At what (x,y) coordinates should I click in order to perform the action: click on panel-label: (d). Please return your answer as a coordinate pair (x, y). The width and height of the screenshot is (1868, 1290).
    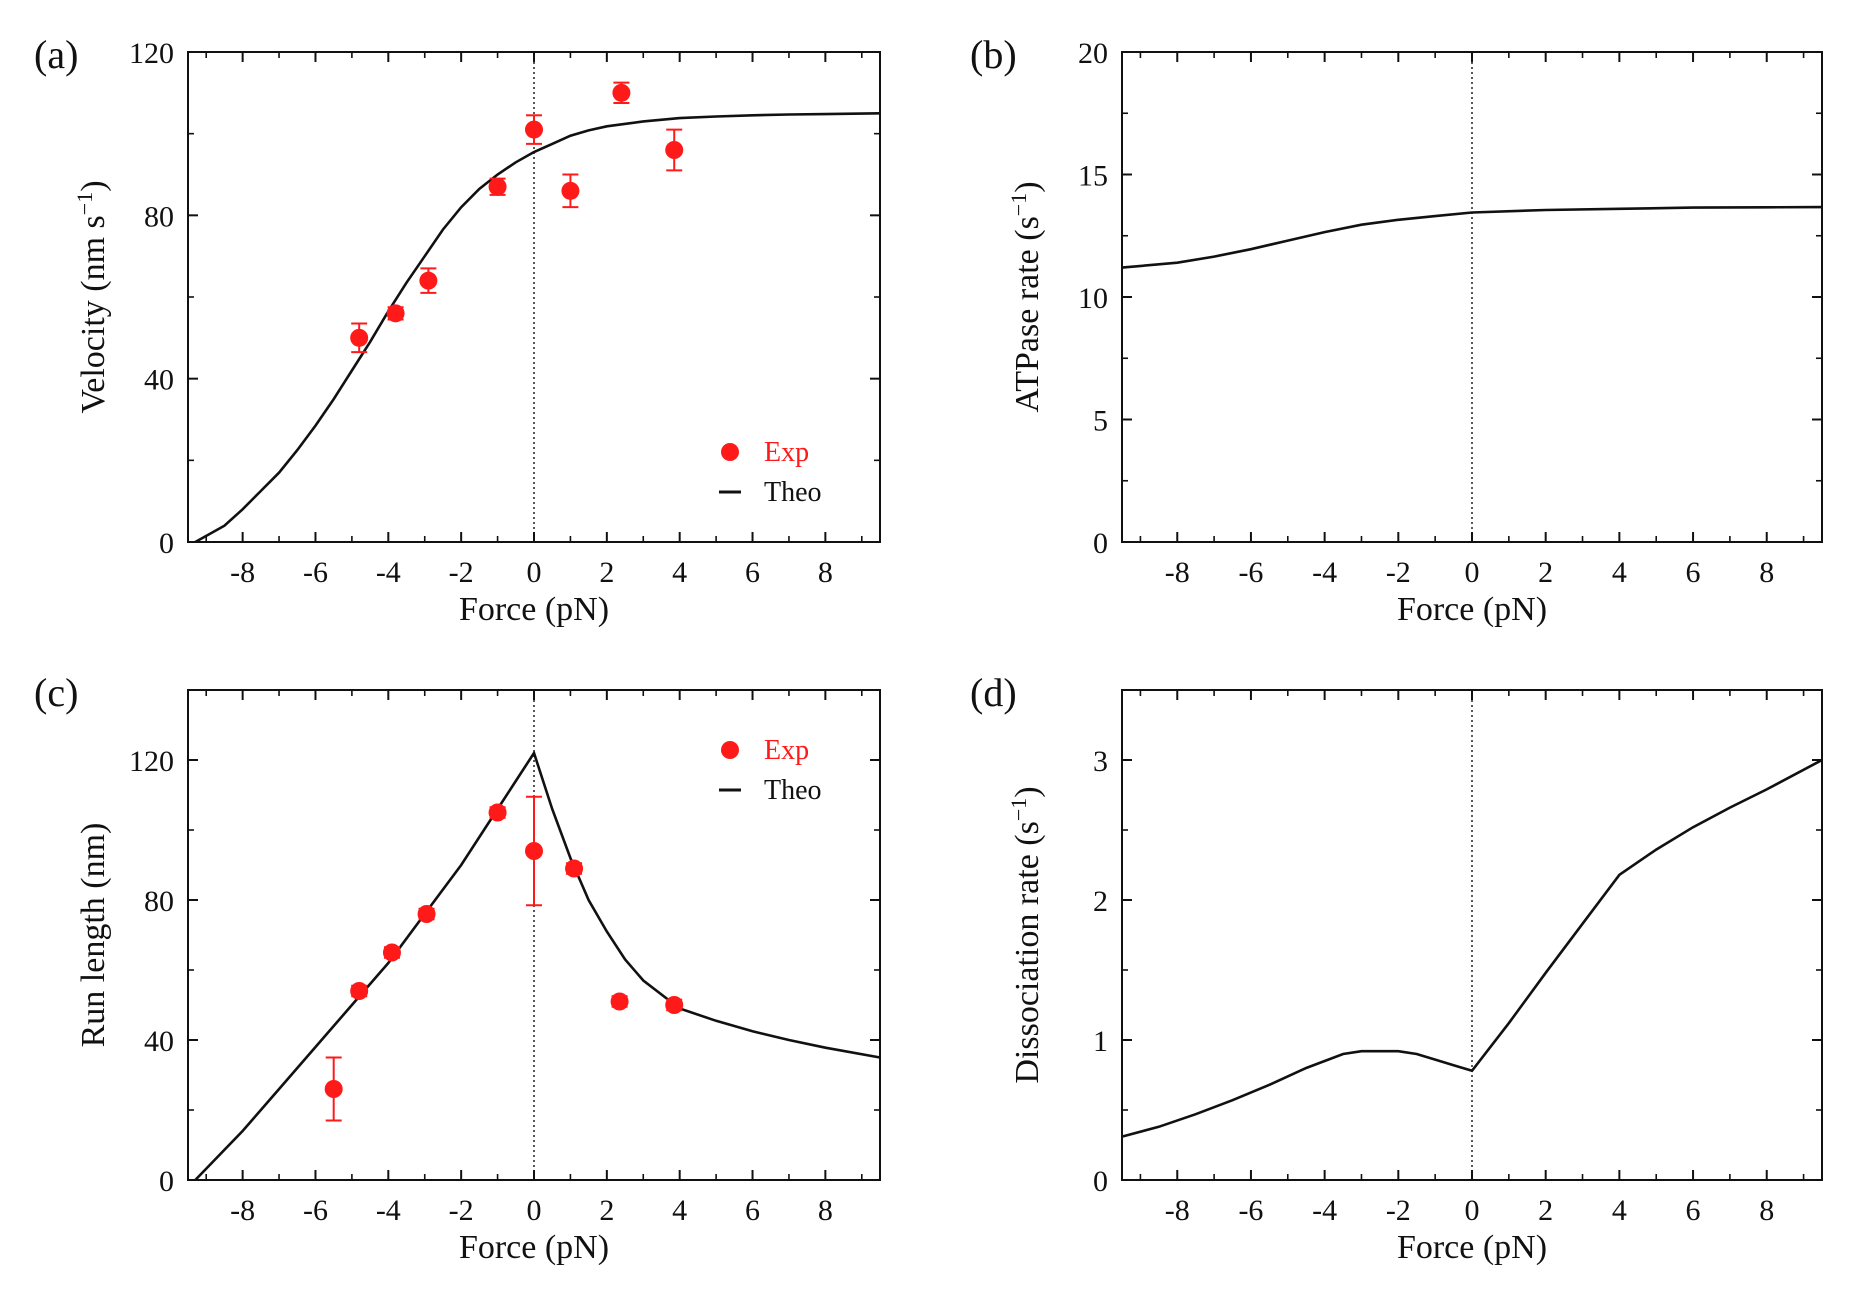
    Looking at the image, I should click on (993, 692).